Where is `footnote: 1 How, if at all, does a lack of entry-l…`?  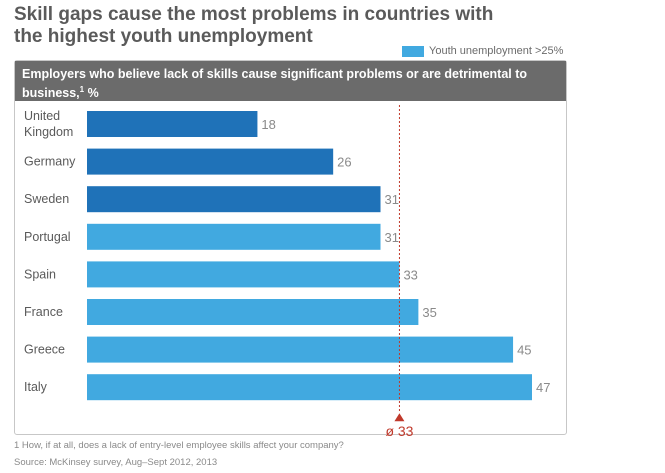
footnote: 1 How, if at all, does a lack of entry-l… is located at coordinates (179, 445).